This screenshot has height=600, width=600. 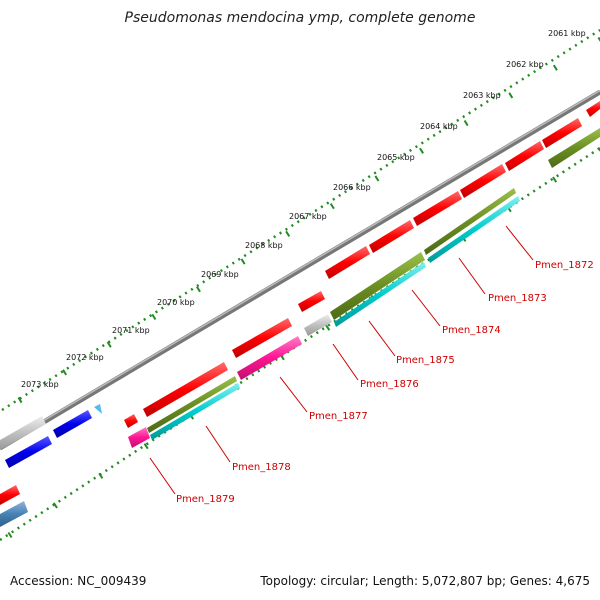 What do you see at coordinates (78, 581) in the screenshot?
I see `accession-text: Accession: NC_009439` at bounding box center [78, 581].